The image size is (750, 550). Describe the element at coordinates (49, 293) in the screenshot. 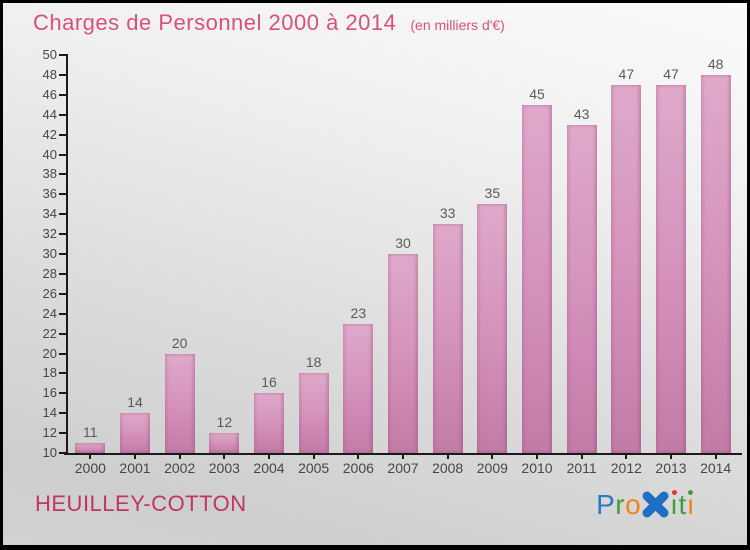

I see `y-tick-label: 26` at that location.